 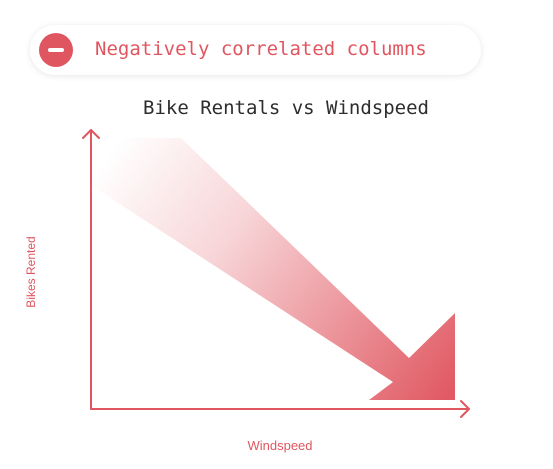 What do you see at coordinates (280, 409) in the screenshot?
I see `x-axis` at bounding box center [280, 409].